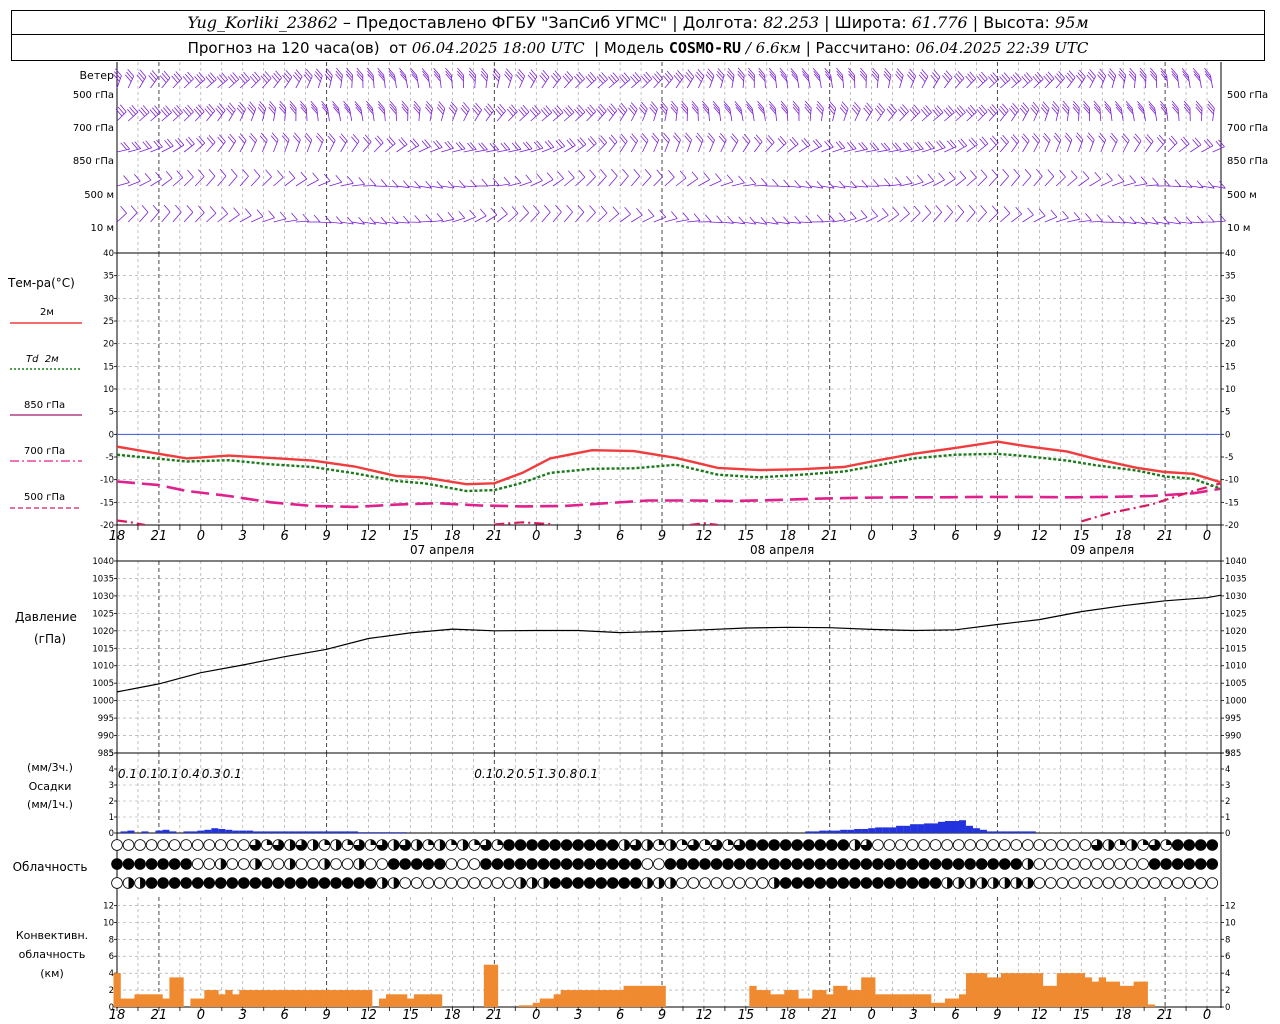  I want to click on temp-tick-label: 30, so click(108, 299).